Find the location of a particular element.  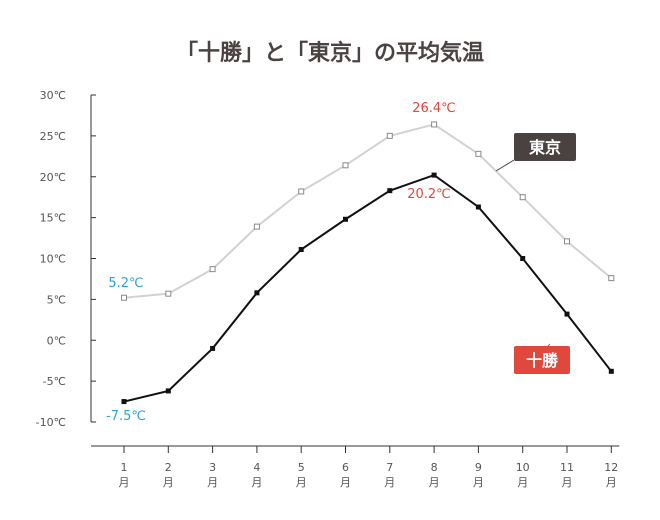

y-tick-label: 20℃ is located at coordinates (53, 177).